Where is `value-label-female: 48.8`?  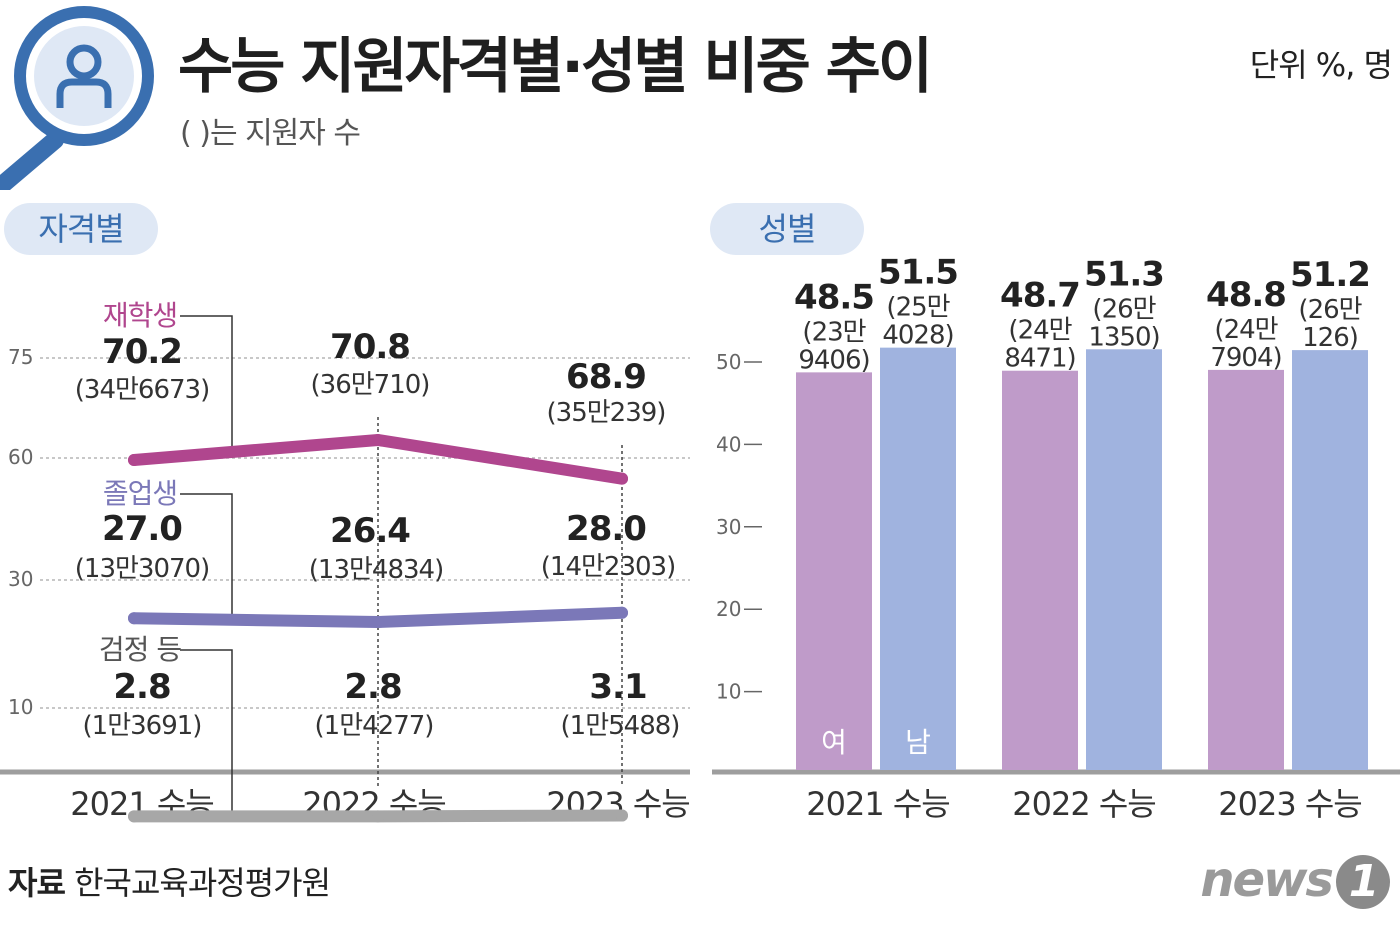
value-label-female: 48.8 is located at coordinates (1246, 295).